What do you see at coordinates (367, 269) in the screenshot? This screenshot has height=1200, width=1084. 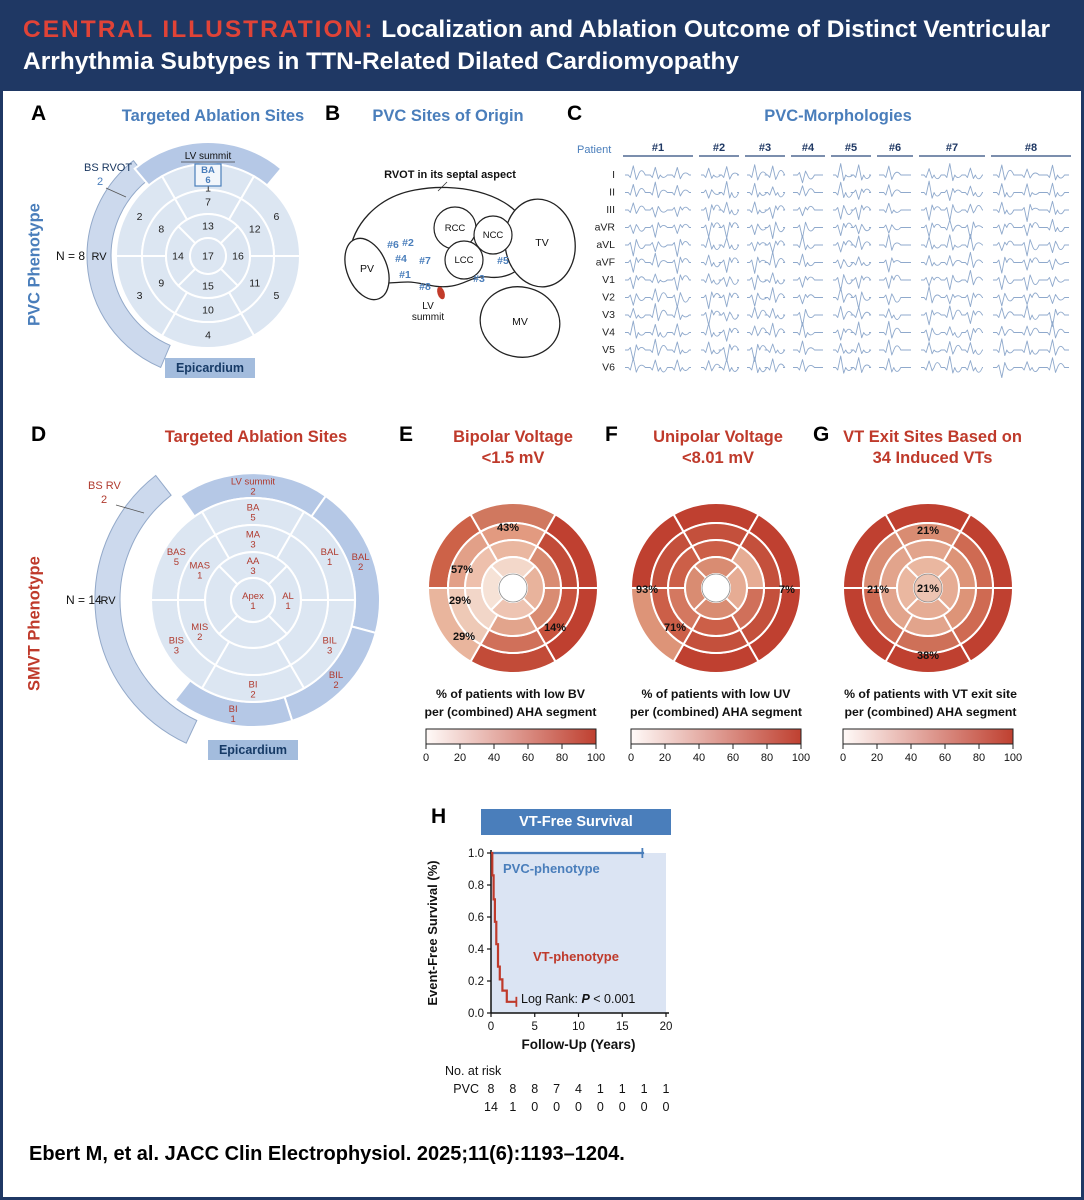 I see `pulmonary-valve` at bounding box center [367, 269].